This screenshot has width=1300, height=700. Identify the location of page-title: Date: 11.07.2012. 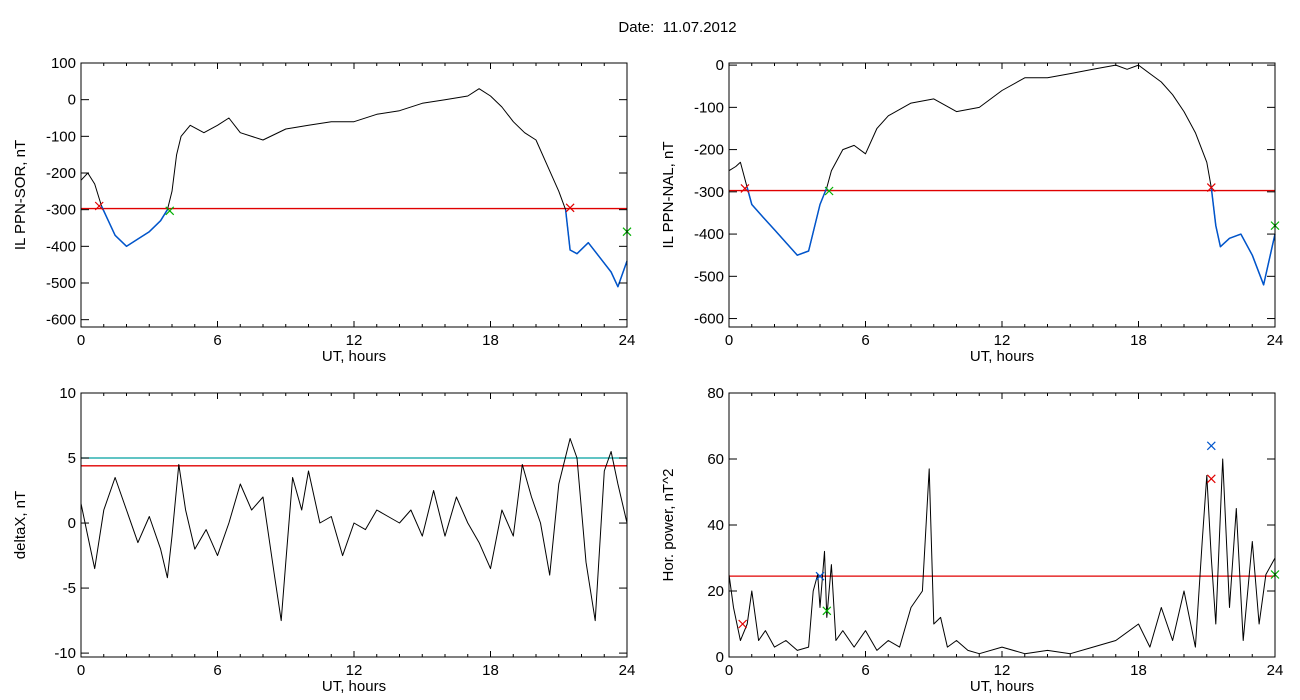
(677, 27).